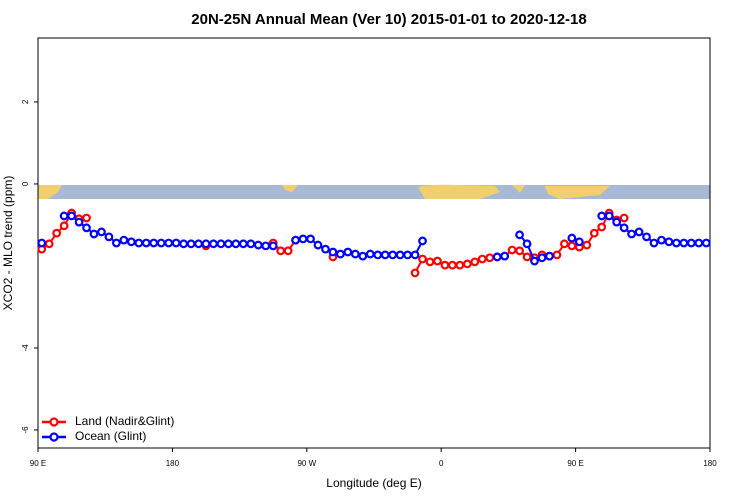 This screenshot has height=500, width=750. I want to click on y-tick-label: -4, so click(25, 348).